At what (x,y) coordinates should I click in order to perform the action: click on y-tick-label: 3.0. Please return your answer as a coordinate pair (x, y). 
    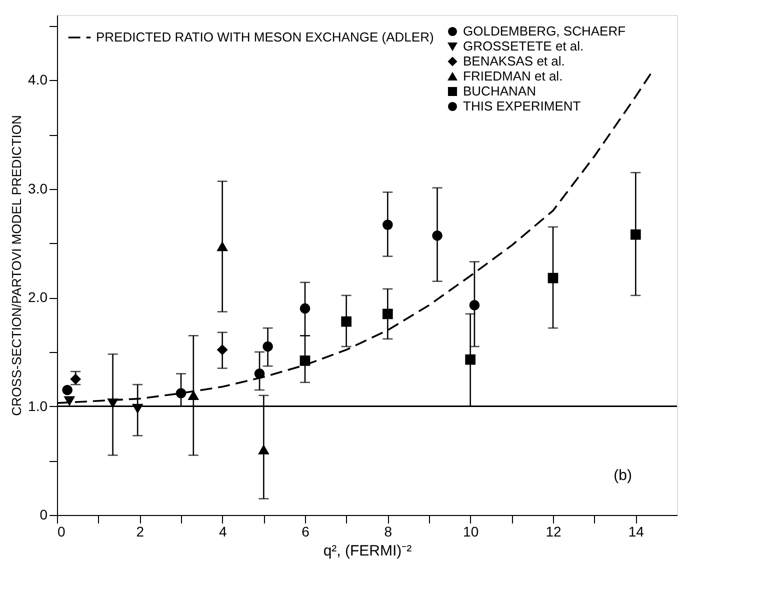
    Looking at the image, I should click on (38, 188).